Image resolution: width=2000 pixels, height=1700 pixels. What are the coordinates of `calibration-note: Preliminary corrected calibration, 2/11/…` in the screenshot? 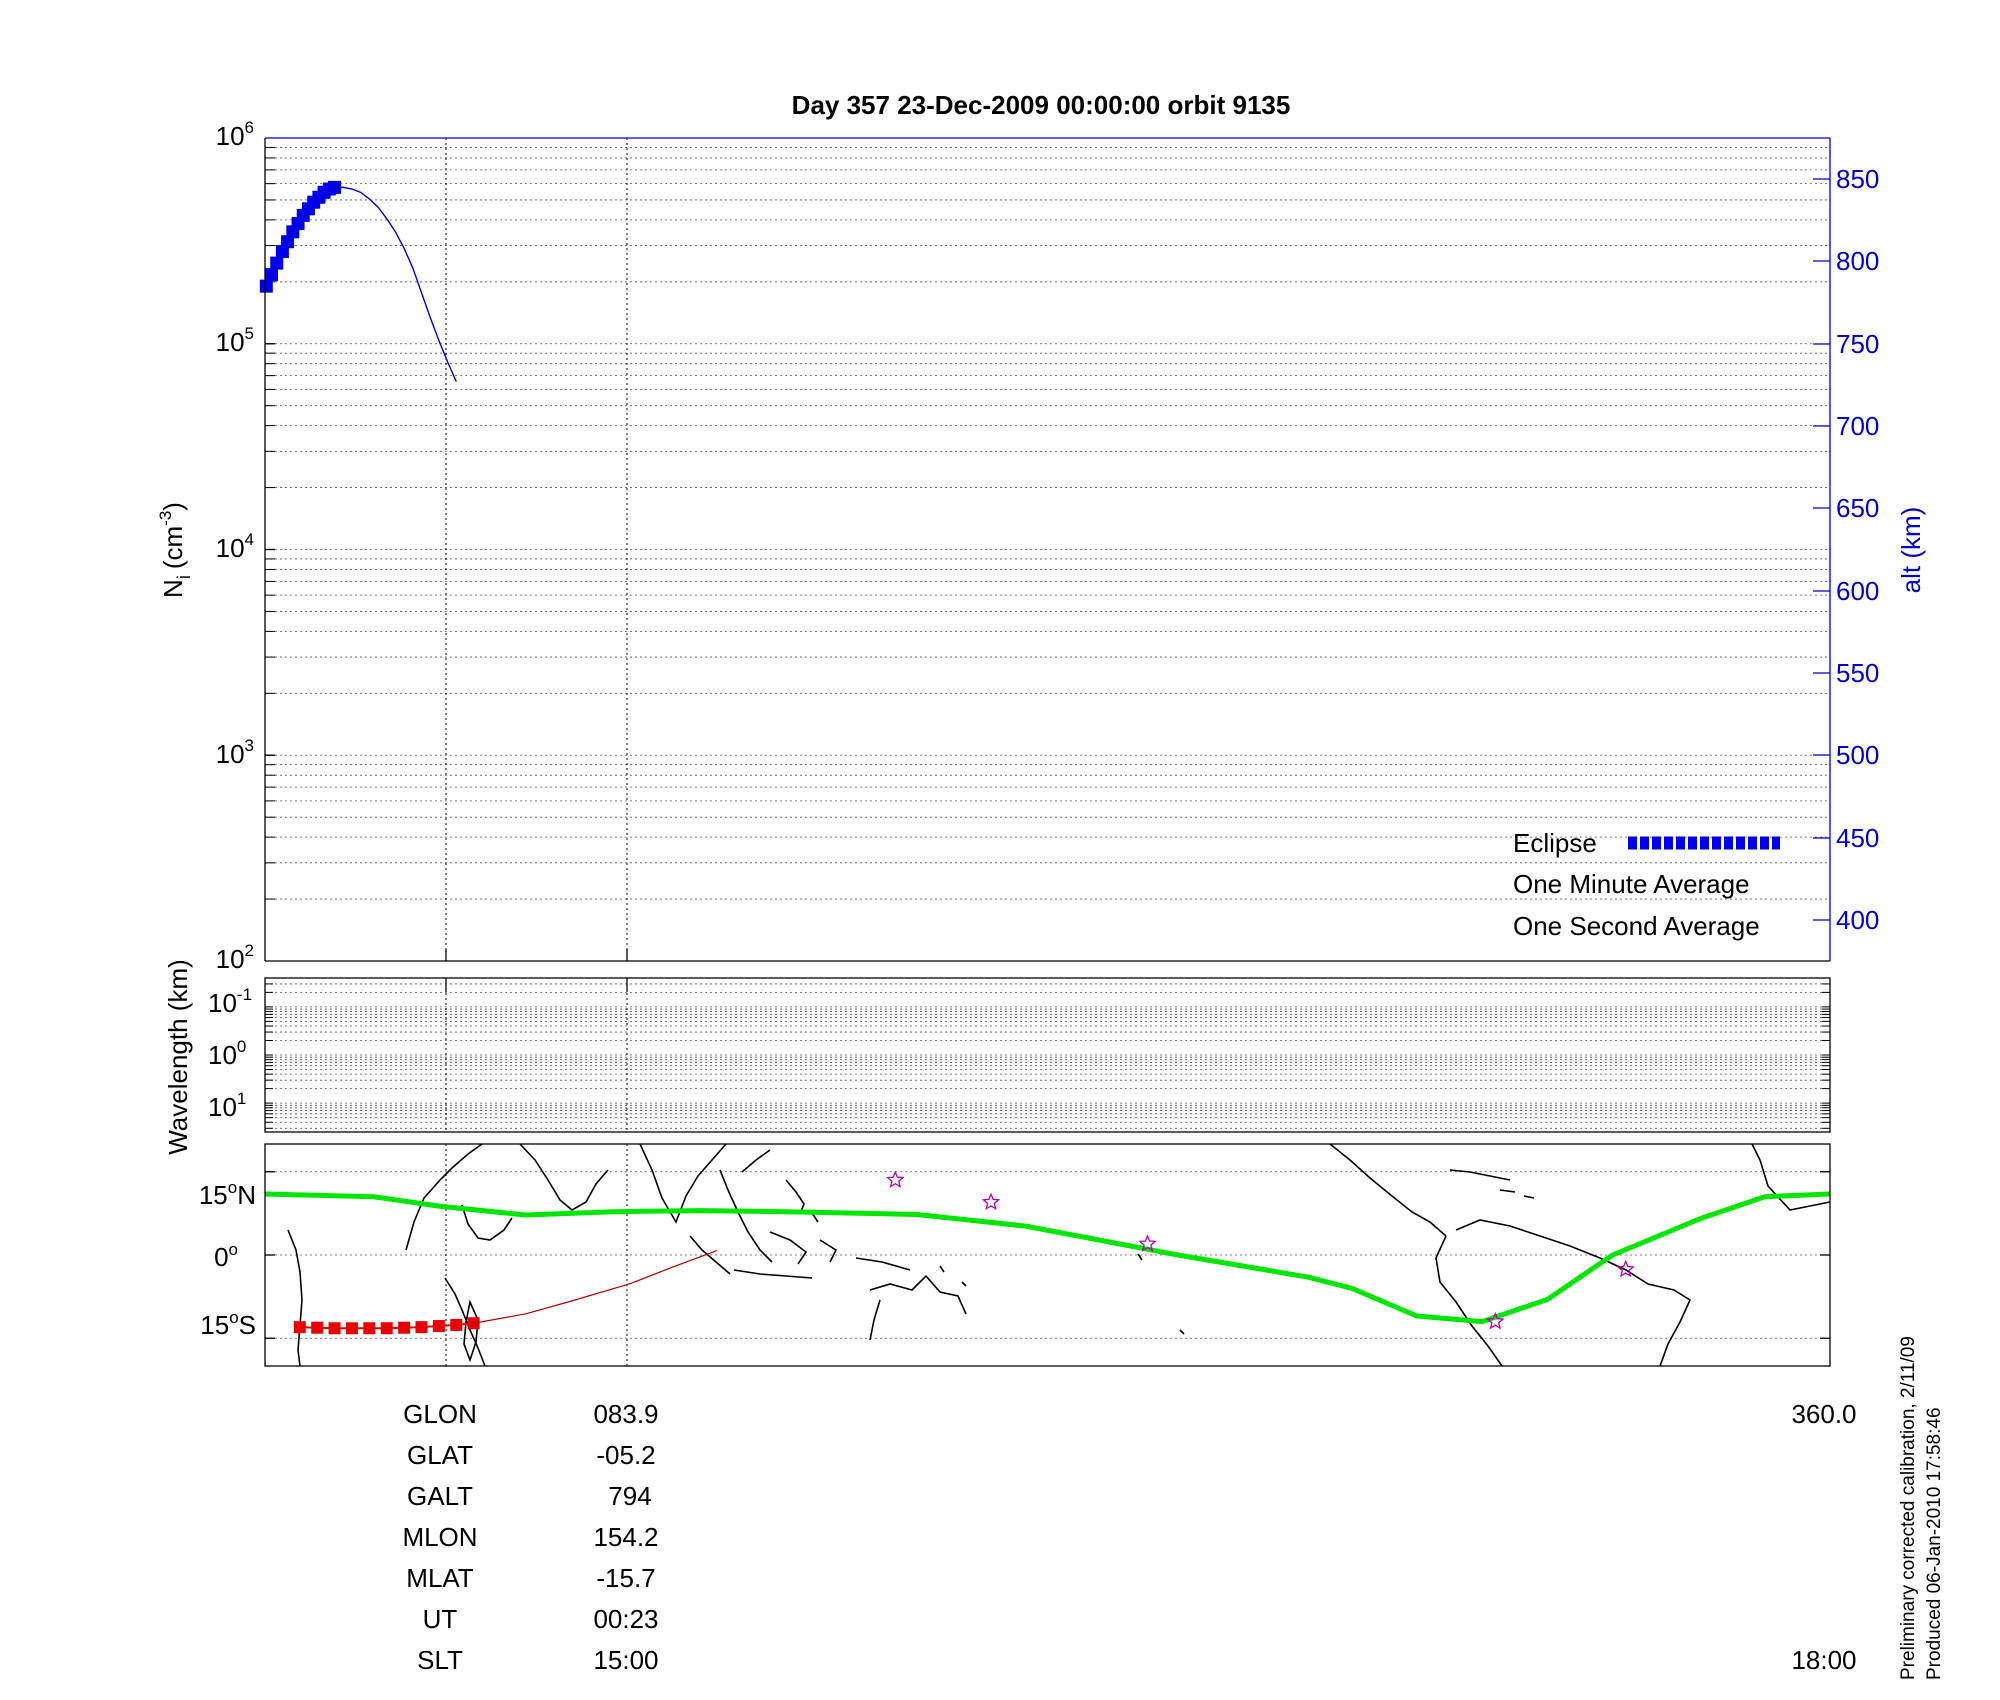 It's located at (1908, 1508).